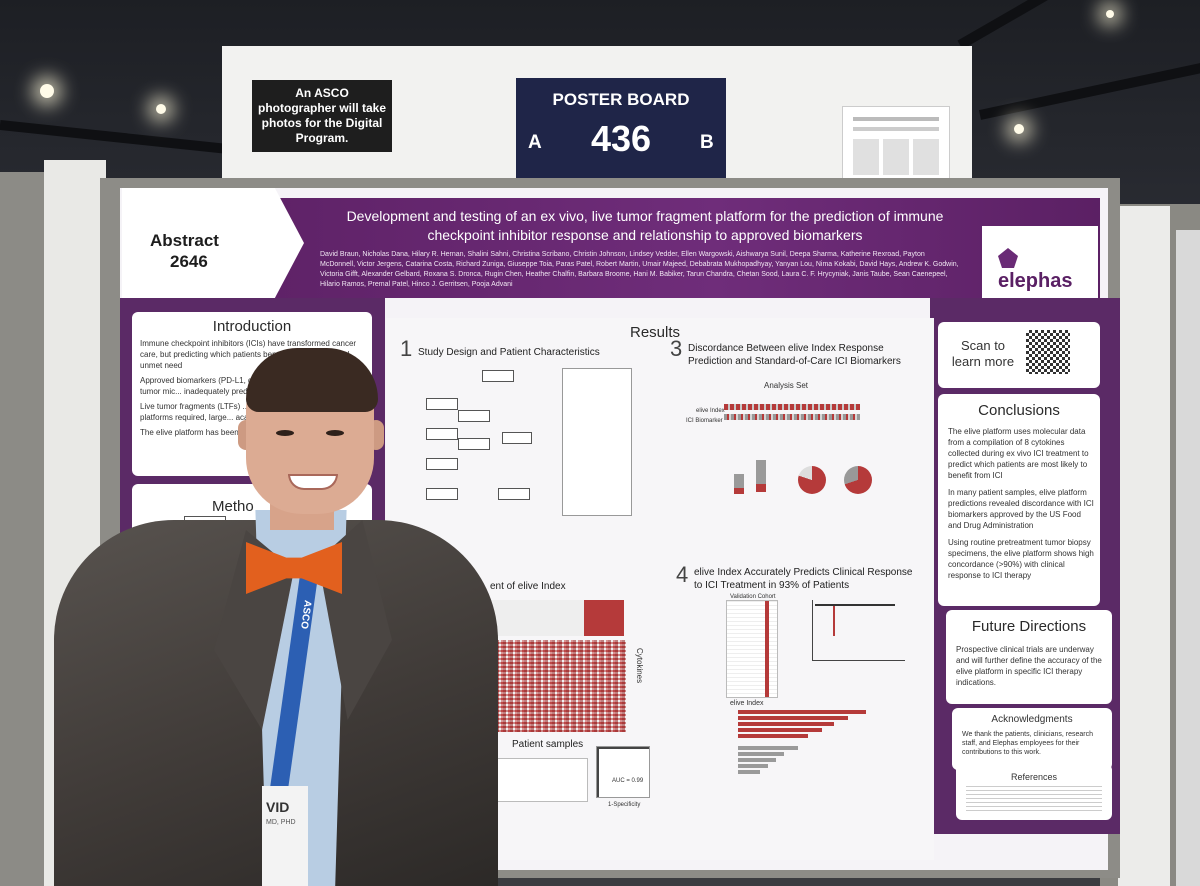 Image resolution: width=1200 pixels, height=886 pixels. What do you see at coordinates (1034, 777) in the screenshot?
I see `references-heading: References` at bounding box center [1034, 777].